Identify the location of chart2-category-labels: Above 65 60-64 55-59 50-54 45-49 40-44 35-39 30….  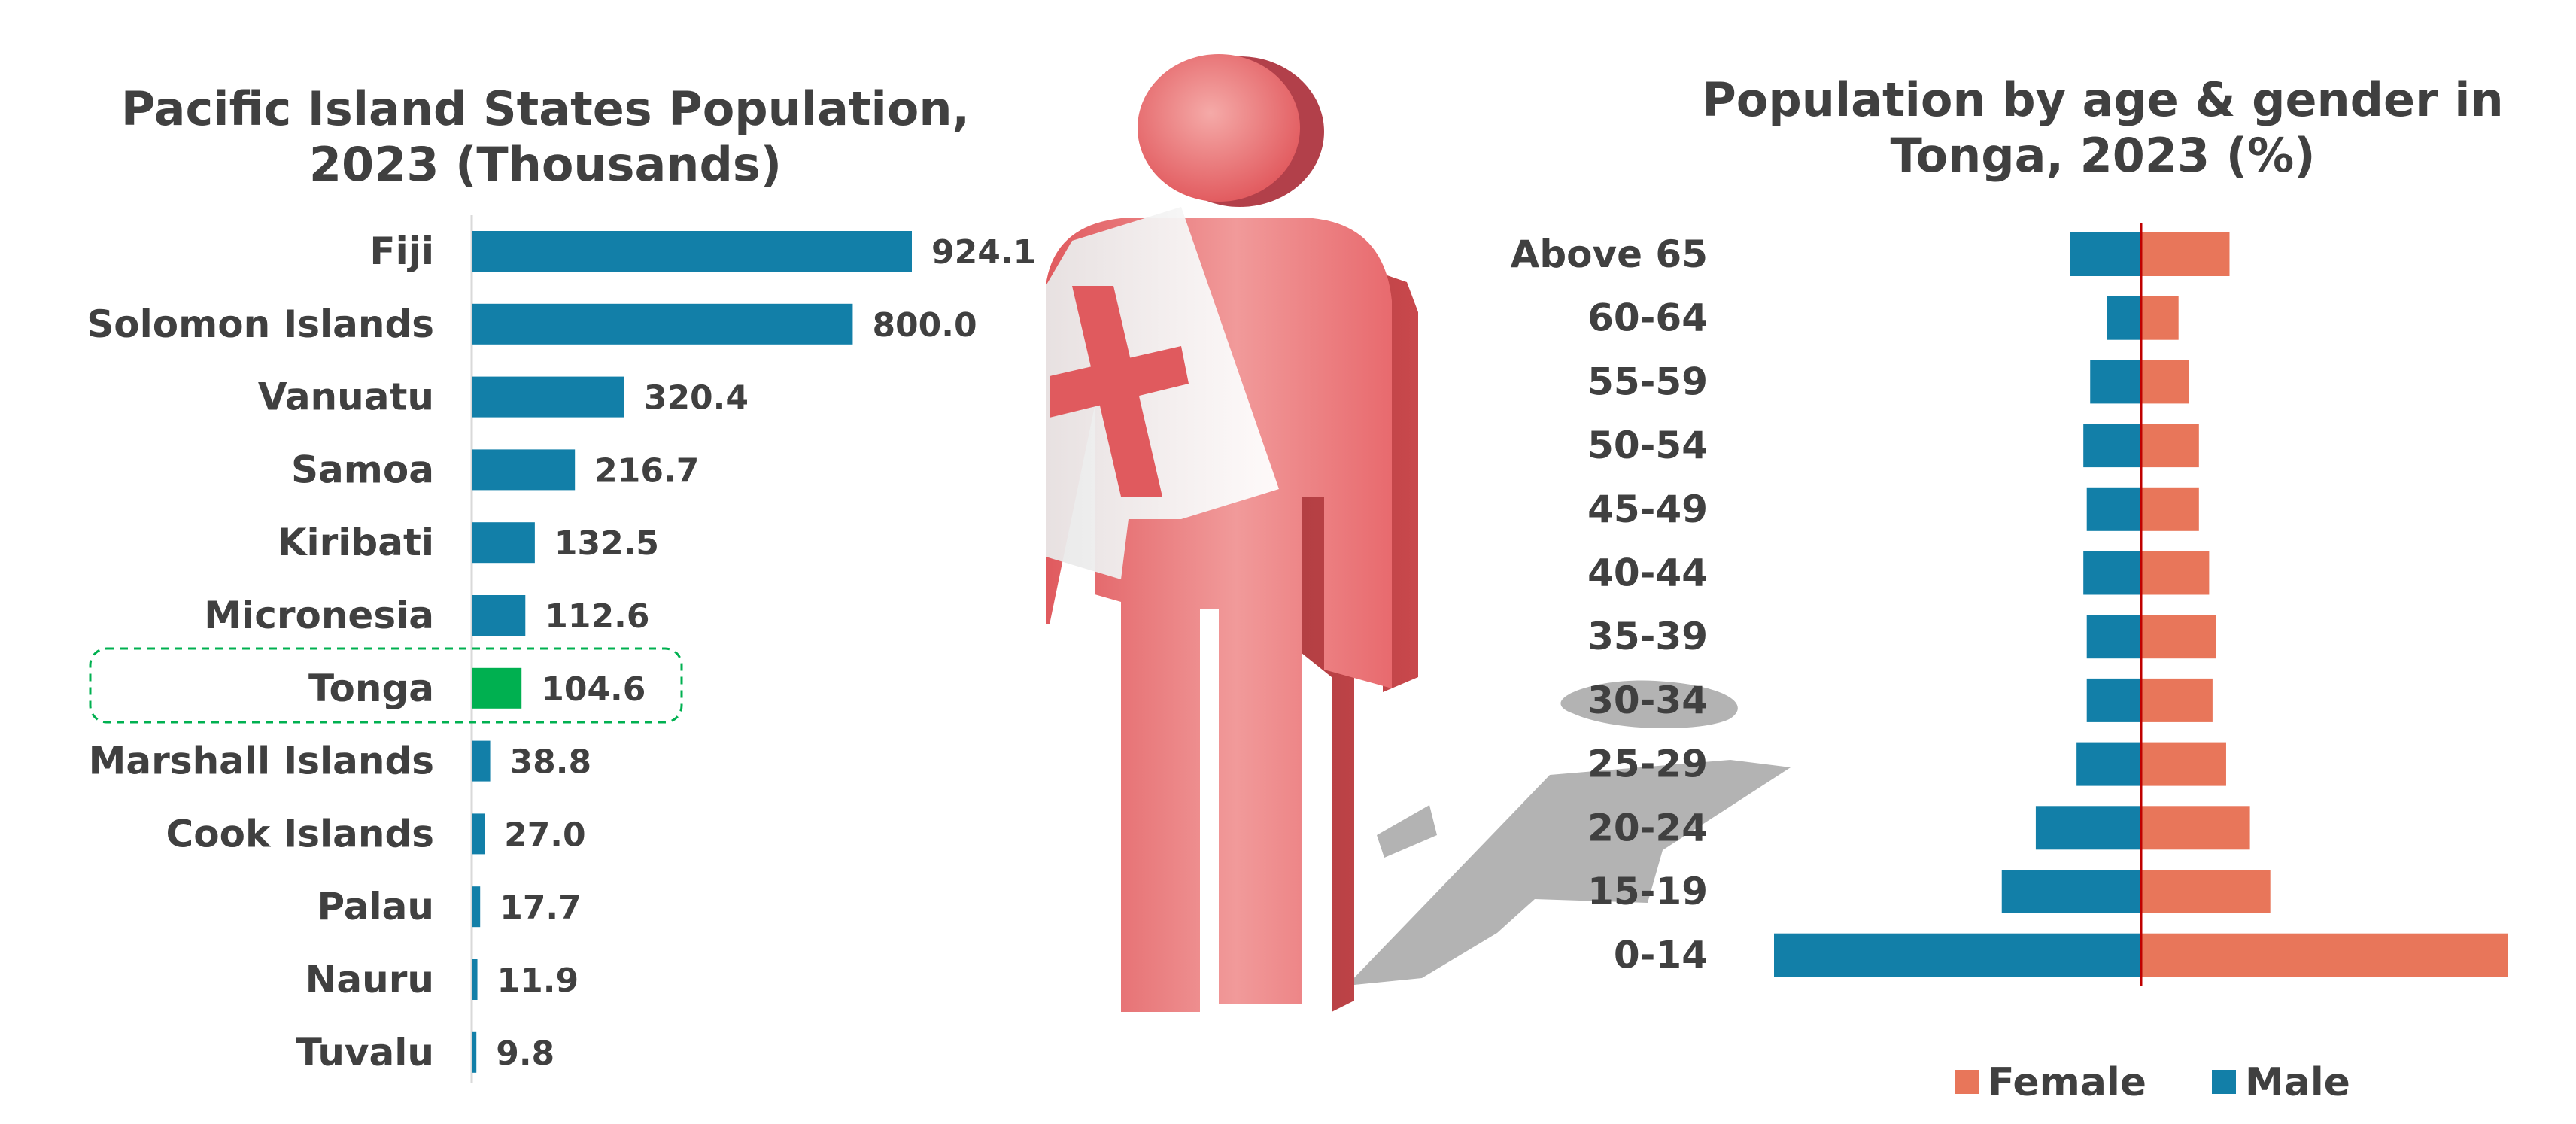
(1609, 605).